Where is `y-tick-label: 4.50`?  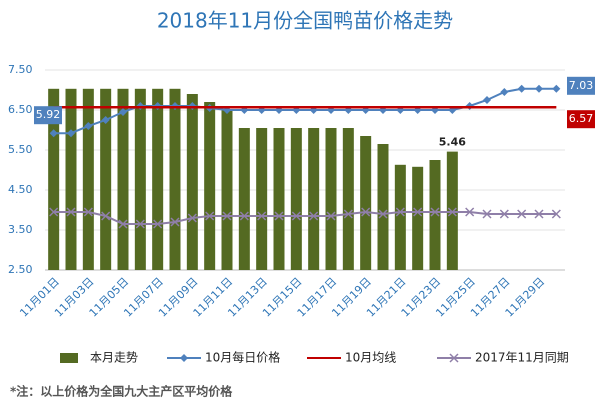 y-tick-label: 4.50 is located at coordinates (20, 189).